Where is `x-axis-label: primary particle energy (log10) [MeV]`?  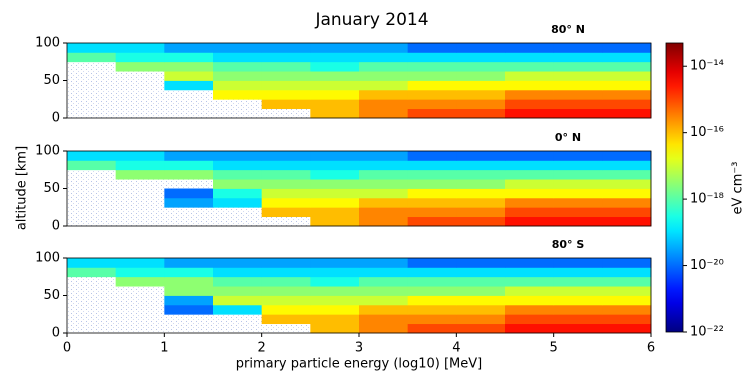
x-axis-label: primary particle energy (log10) [MeV] is located at coordinates (359, 364).